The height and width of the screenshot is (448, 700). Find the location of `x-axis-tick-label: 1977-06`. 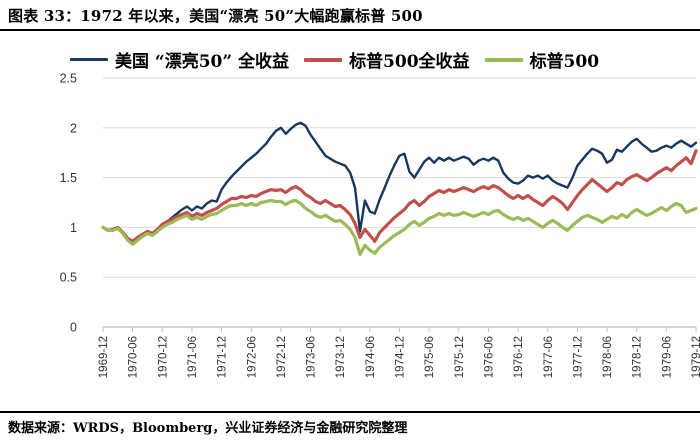

x-axis-tick-label: 1977-06 is located at coordinates (549, 357).